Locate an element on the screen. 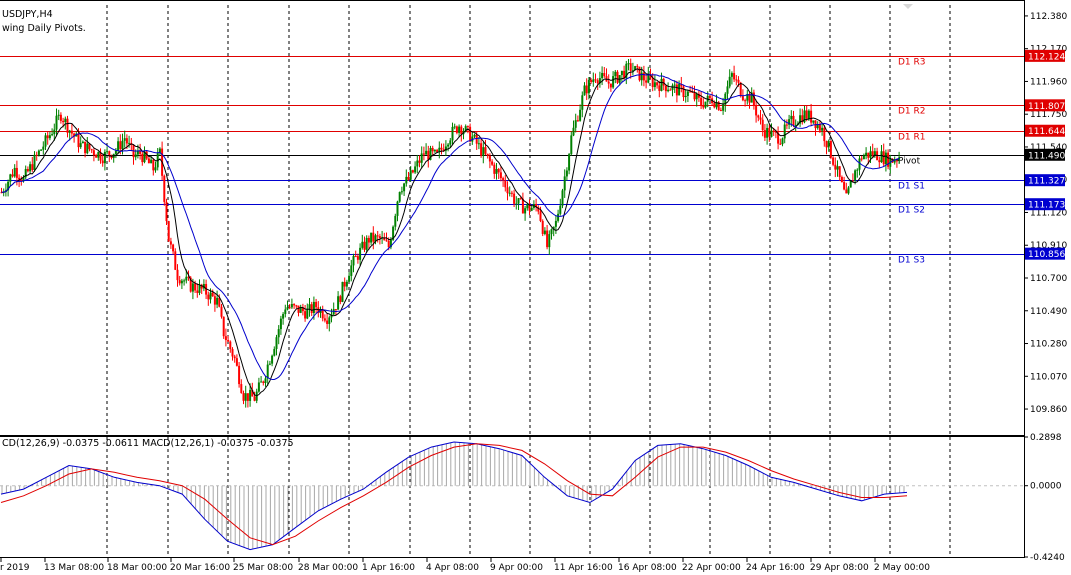 The height and width of the screenshot is (575, 1071). time-tick-label: 25 Mar 08:00 is located at coordinates (263, 568).